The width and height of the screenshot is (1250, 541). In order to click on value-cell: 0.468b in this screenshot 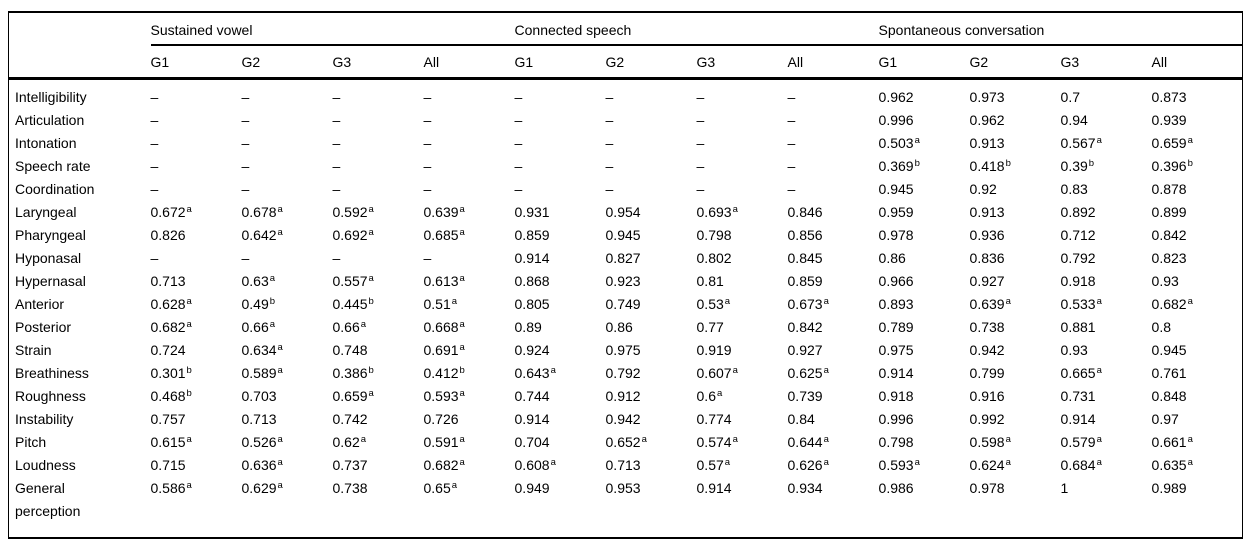, I will do `click(171, 396)`.